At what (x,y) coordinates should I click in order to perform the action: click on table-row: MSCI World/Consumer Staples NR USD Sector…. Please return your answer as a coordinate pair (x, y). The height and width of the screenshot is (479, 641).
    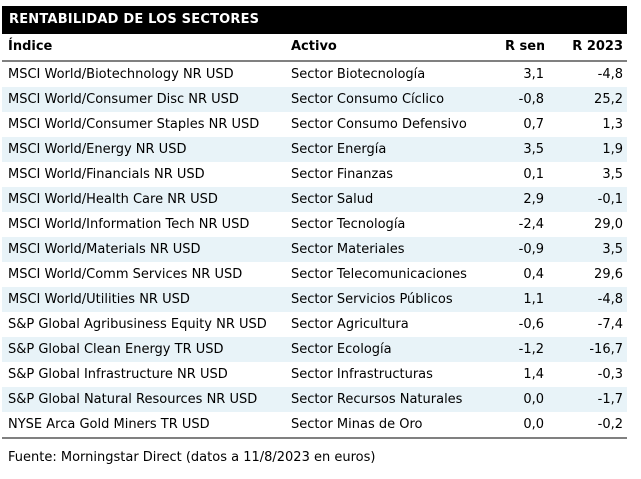
    Looking at the image, I should click on (314, 124).